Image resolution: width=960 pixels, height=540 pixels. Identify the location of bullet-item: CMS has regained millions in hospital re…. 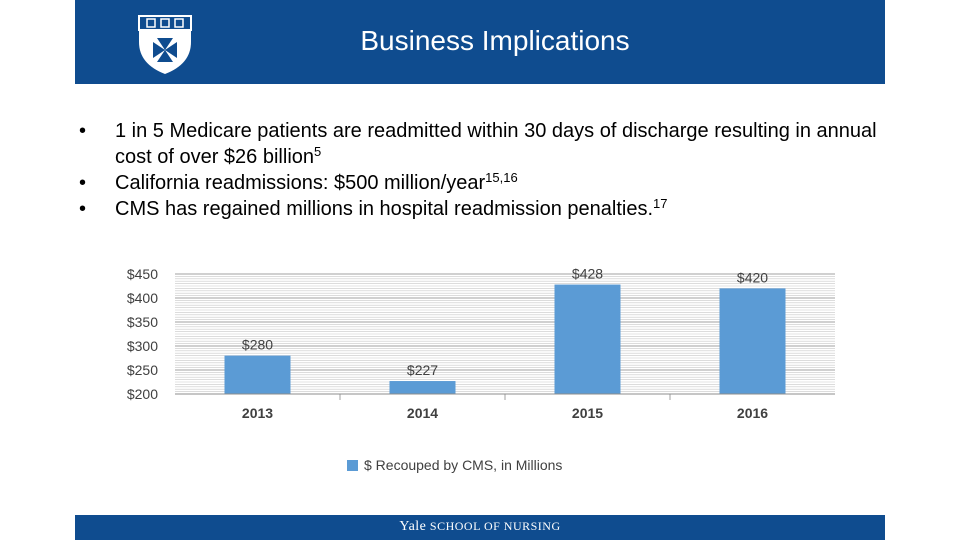
(479, 209).